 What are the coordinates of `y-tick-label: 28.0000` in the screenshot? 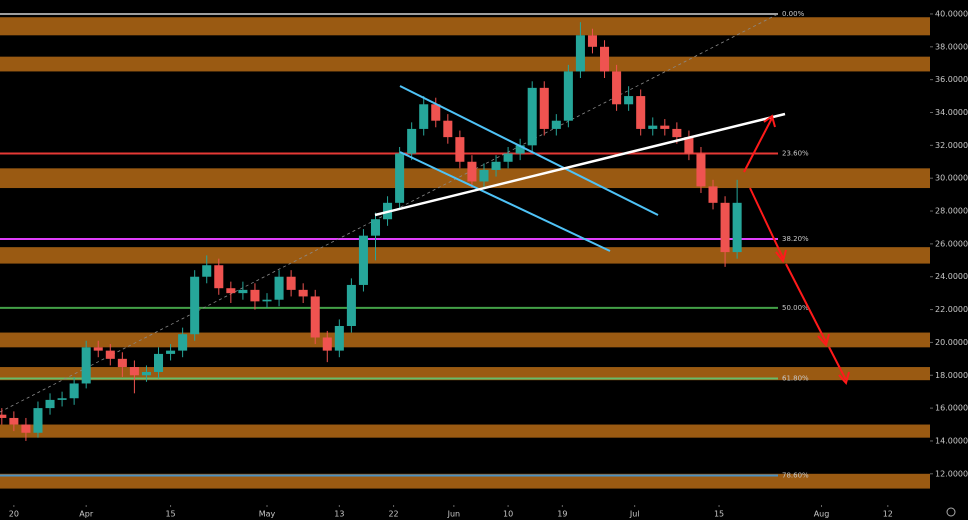 It's located at (951, 211).